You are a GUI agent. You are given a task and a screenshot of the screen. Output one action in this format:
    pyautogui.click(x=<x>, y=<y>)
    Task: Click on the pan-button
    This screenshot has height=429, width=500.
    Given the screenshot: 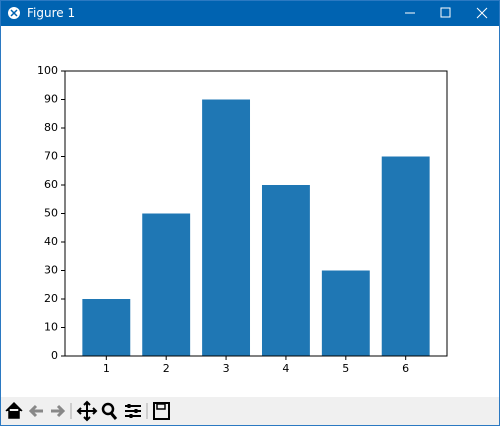 What is the action you would take?
    pyautogui.click(x=87, y=411)
    